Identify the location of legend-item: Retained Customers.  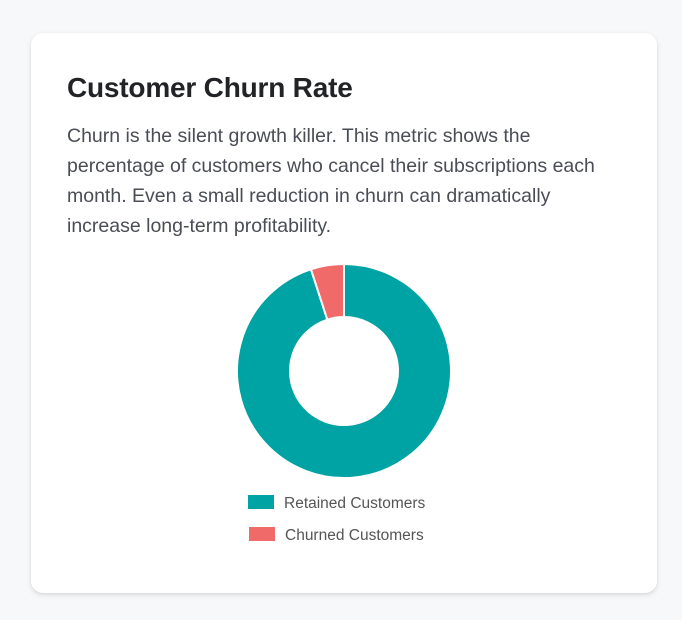
(337, 503).